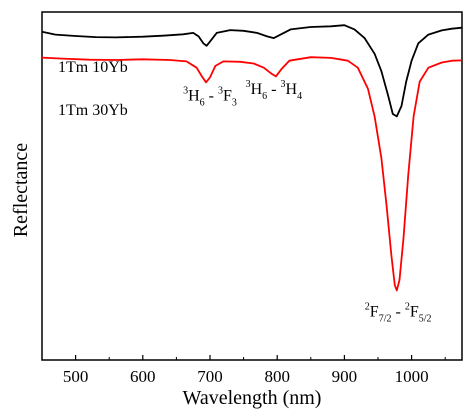 This screenshot has width=463, height=417. Describe the element at coordinates (252, 398) in the screenshot. I see `x-axis-label: Wavelength (nm)` at that location.